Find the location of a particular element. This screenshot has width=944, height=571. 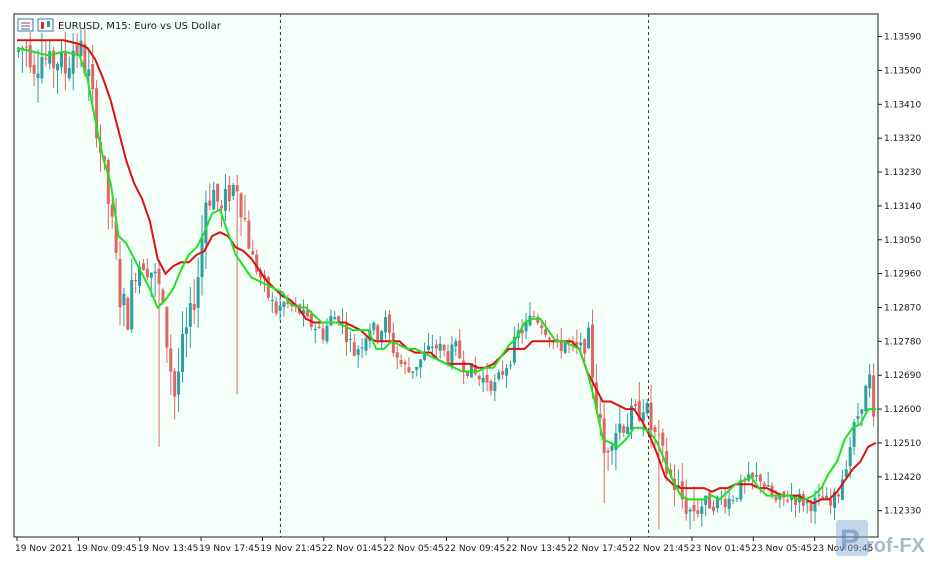

time-tick-label: 19 Nov 09:45 is located at coordinates (106, 549).